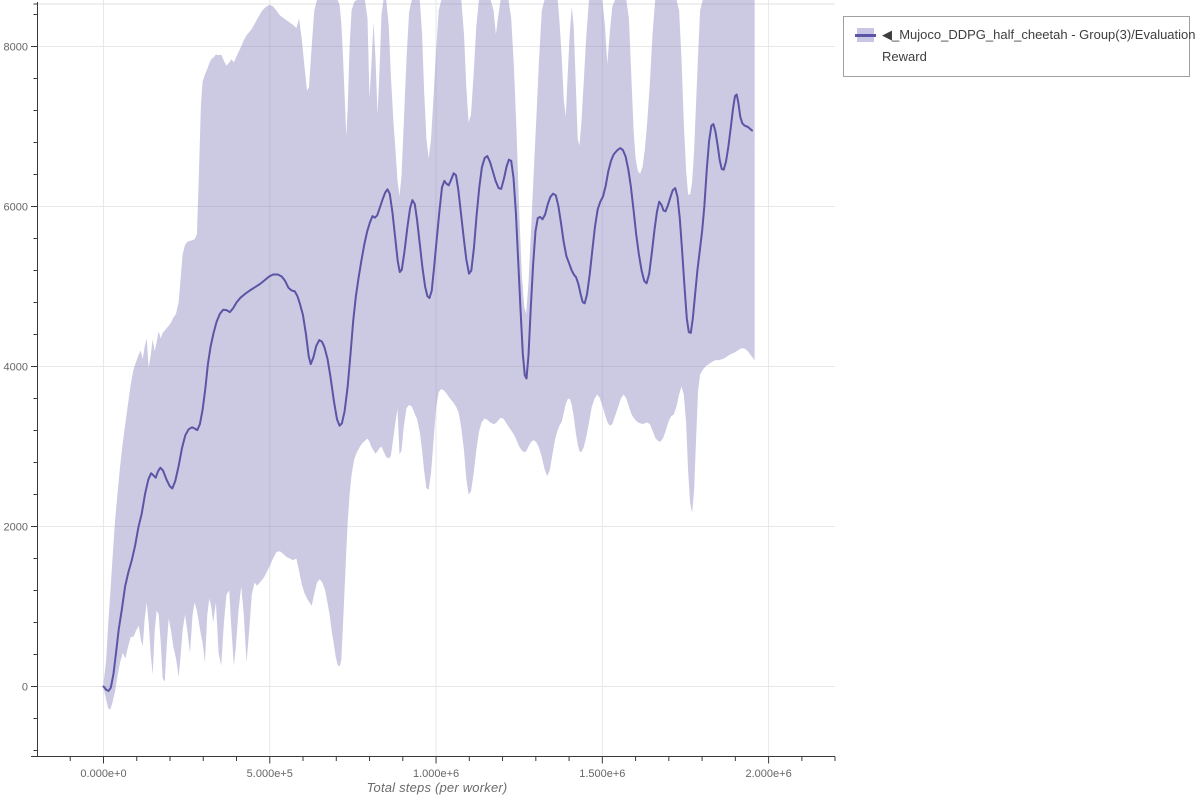 The height and width of the screenshot is (800, 1200). Describe the element at coordinates (270, 774) in the screenshot. I see `x-tick-label: 5.000e+5` at that location.